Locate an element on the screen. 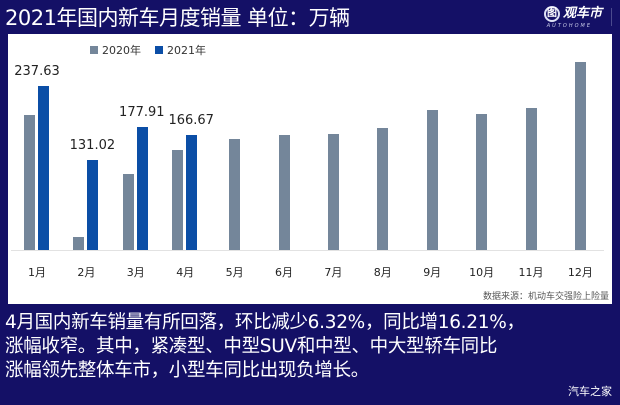 This screenshot has width=620, height=405. summary-line: 4月国内新车销量有所回落，环比减少6.32%，同比增16.21%， is located at coordinates (265, 322).